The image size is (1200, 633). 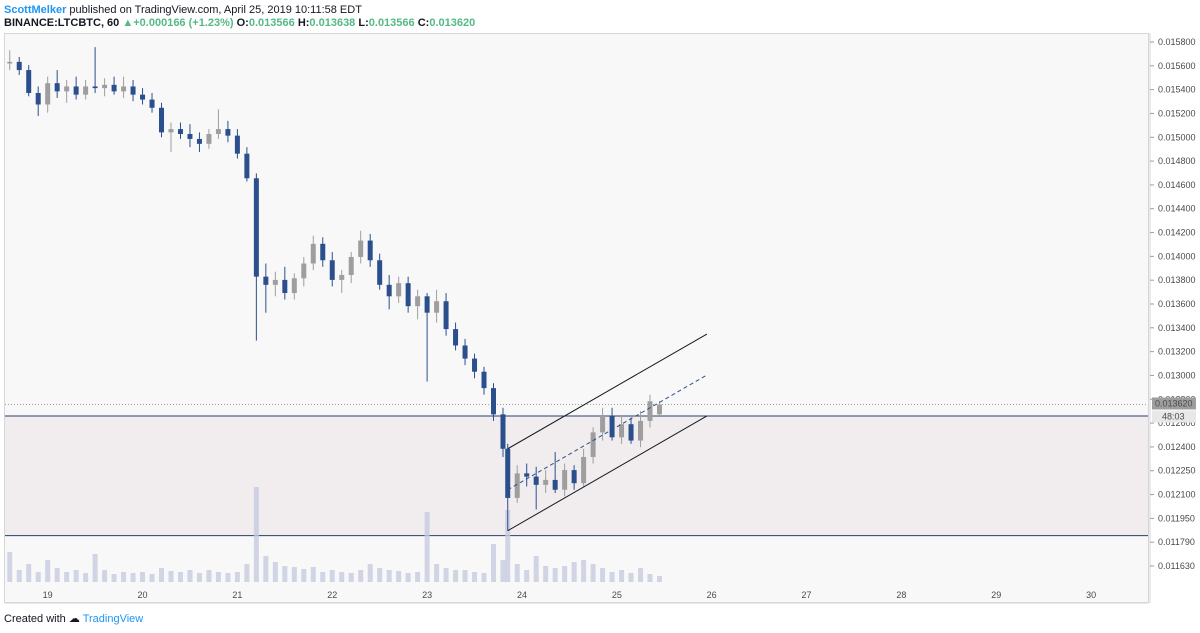 What do you see at coordinates (303, 23) in the screenshot?
I see `high-label: H:` at bounding box center [303, 23].